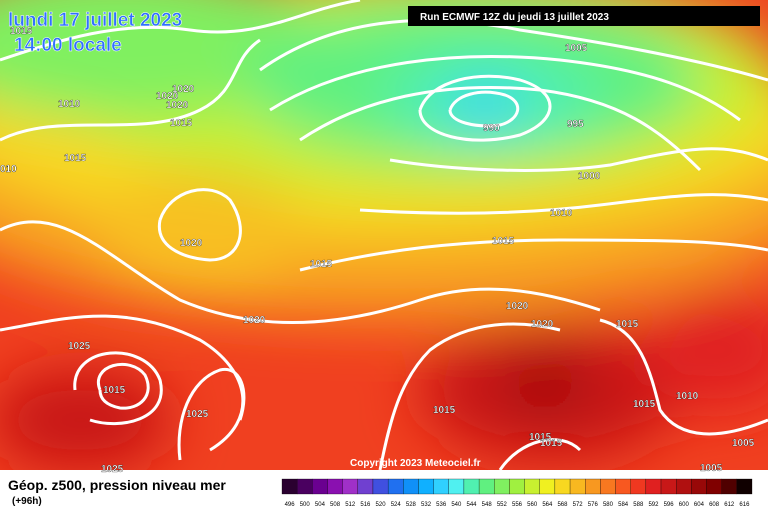 The width and height of the screenshot is (768, 517). Describe the element at coordinates (68, 45) in the screenshot. I see `time: 14:00 locale` at that location.